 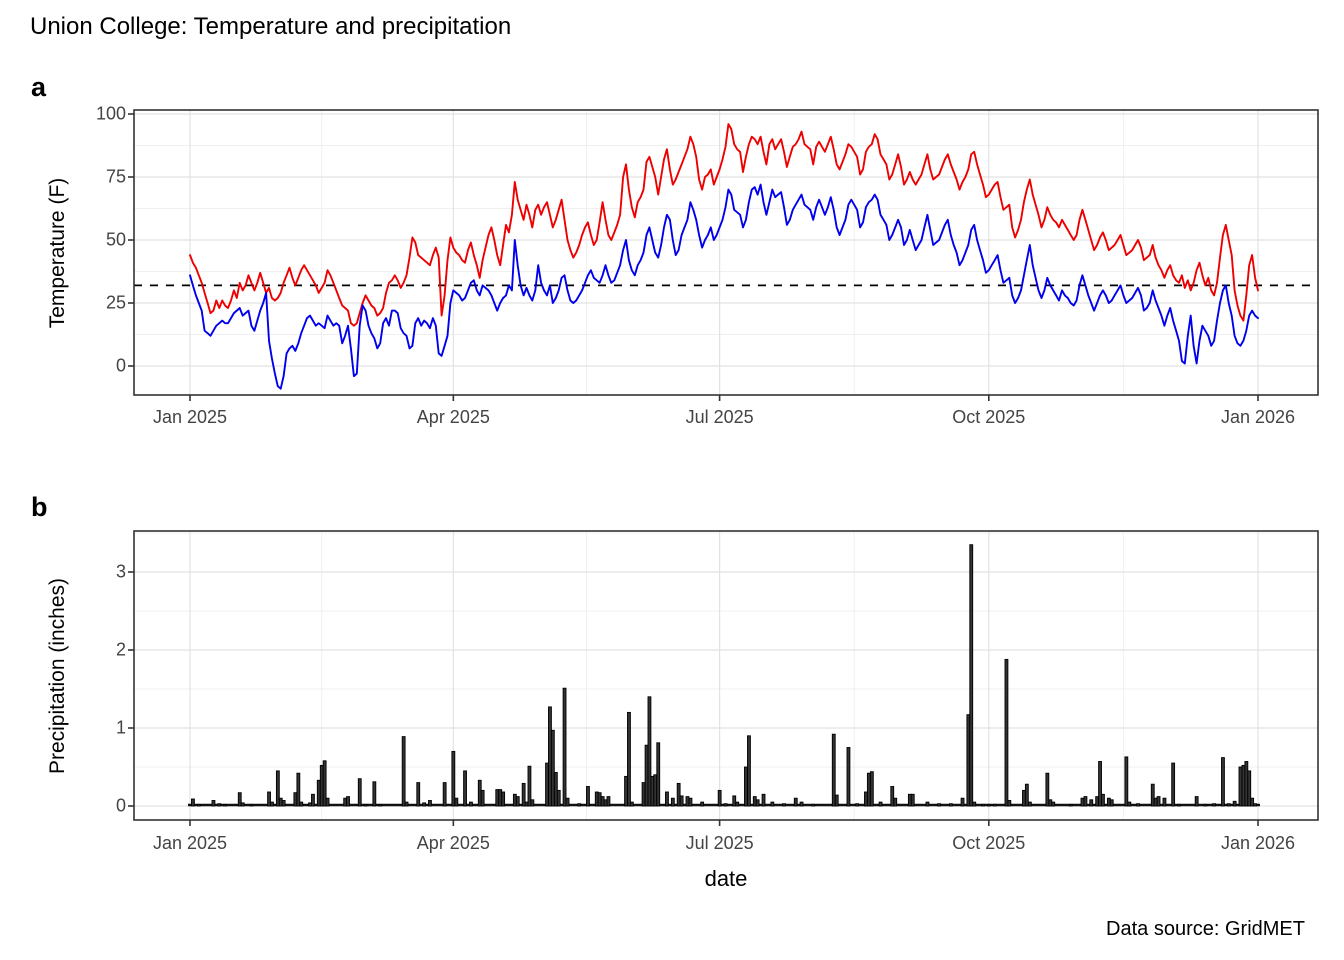 I want to click on panel-a-label: a, so click(x=39, y=87).